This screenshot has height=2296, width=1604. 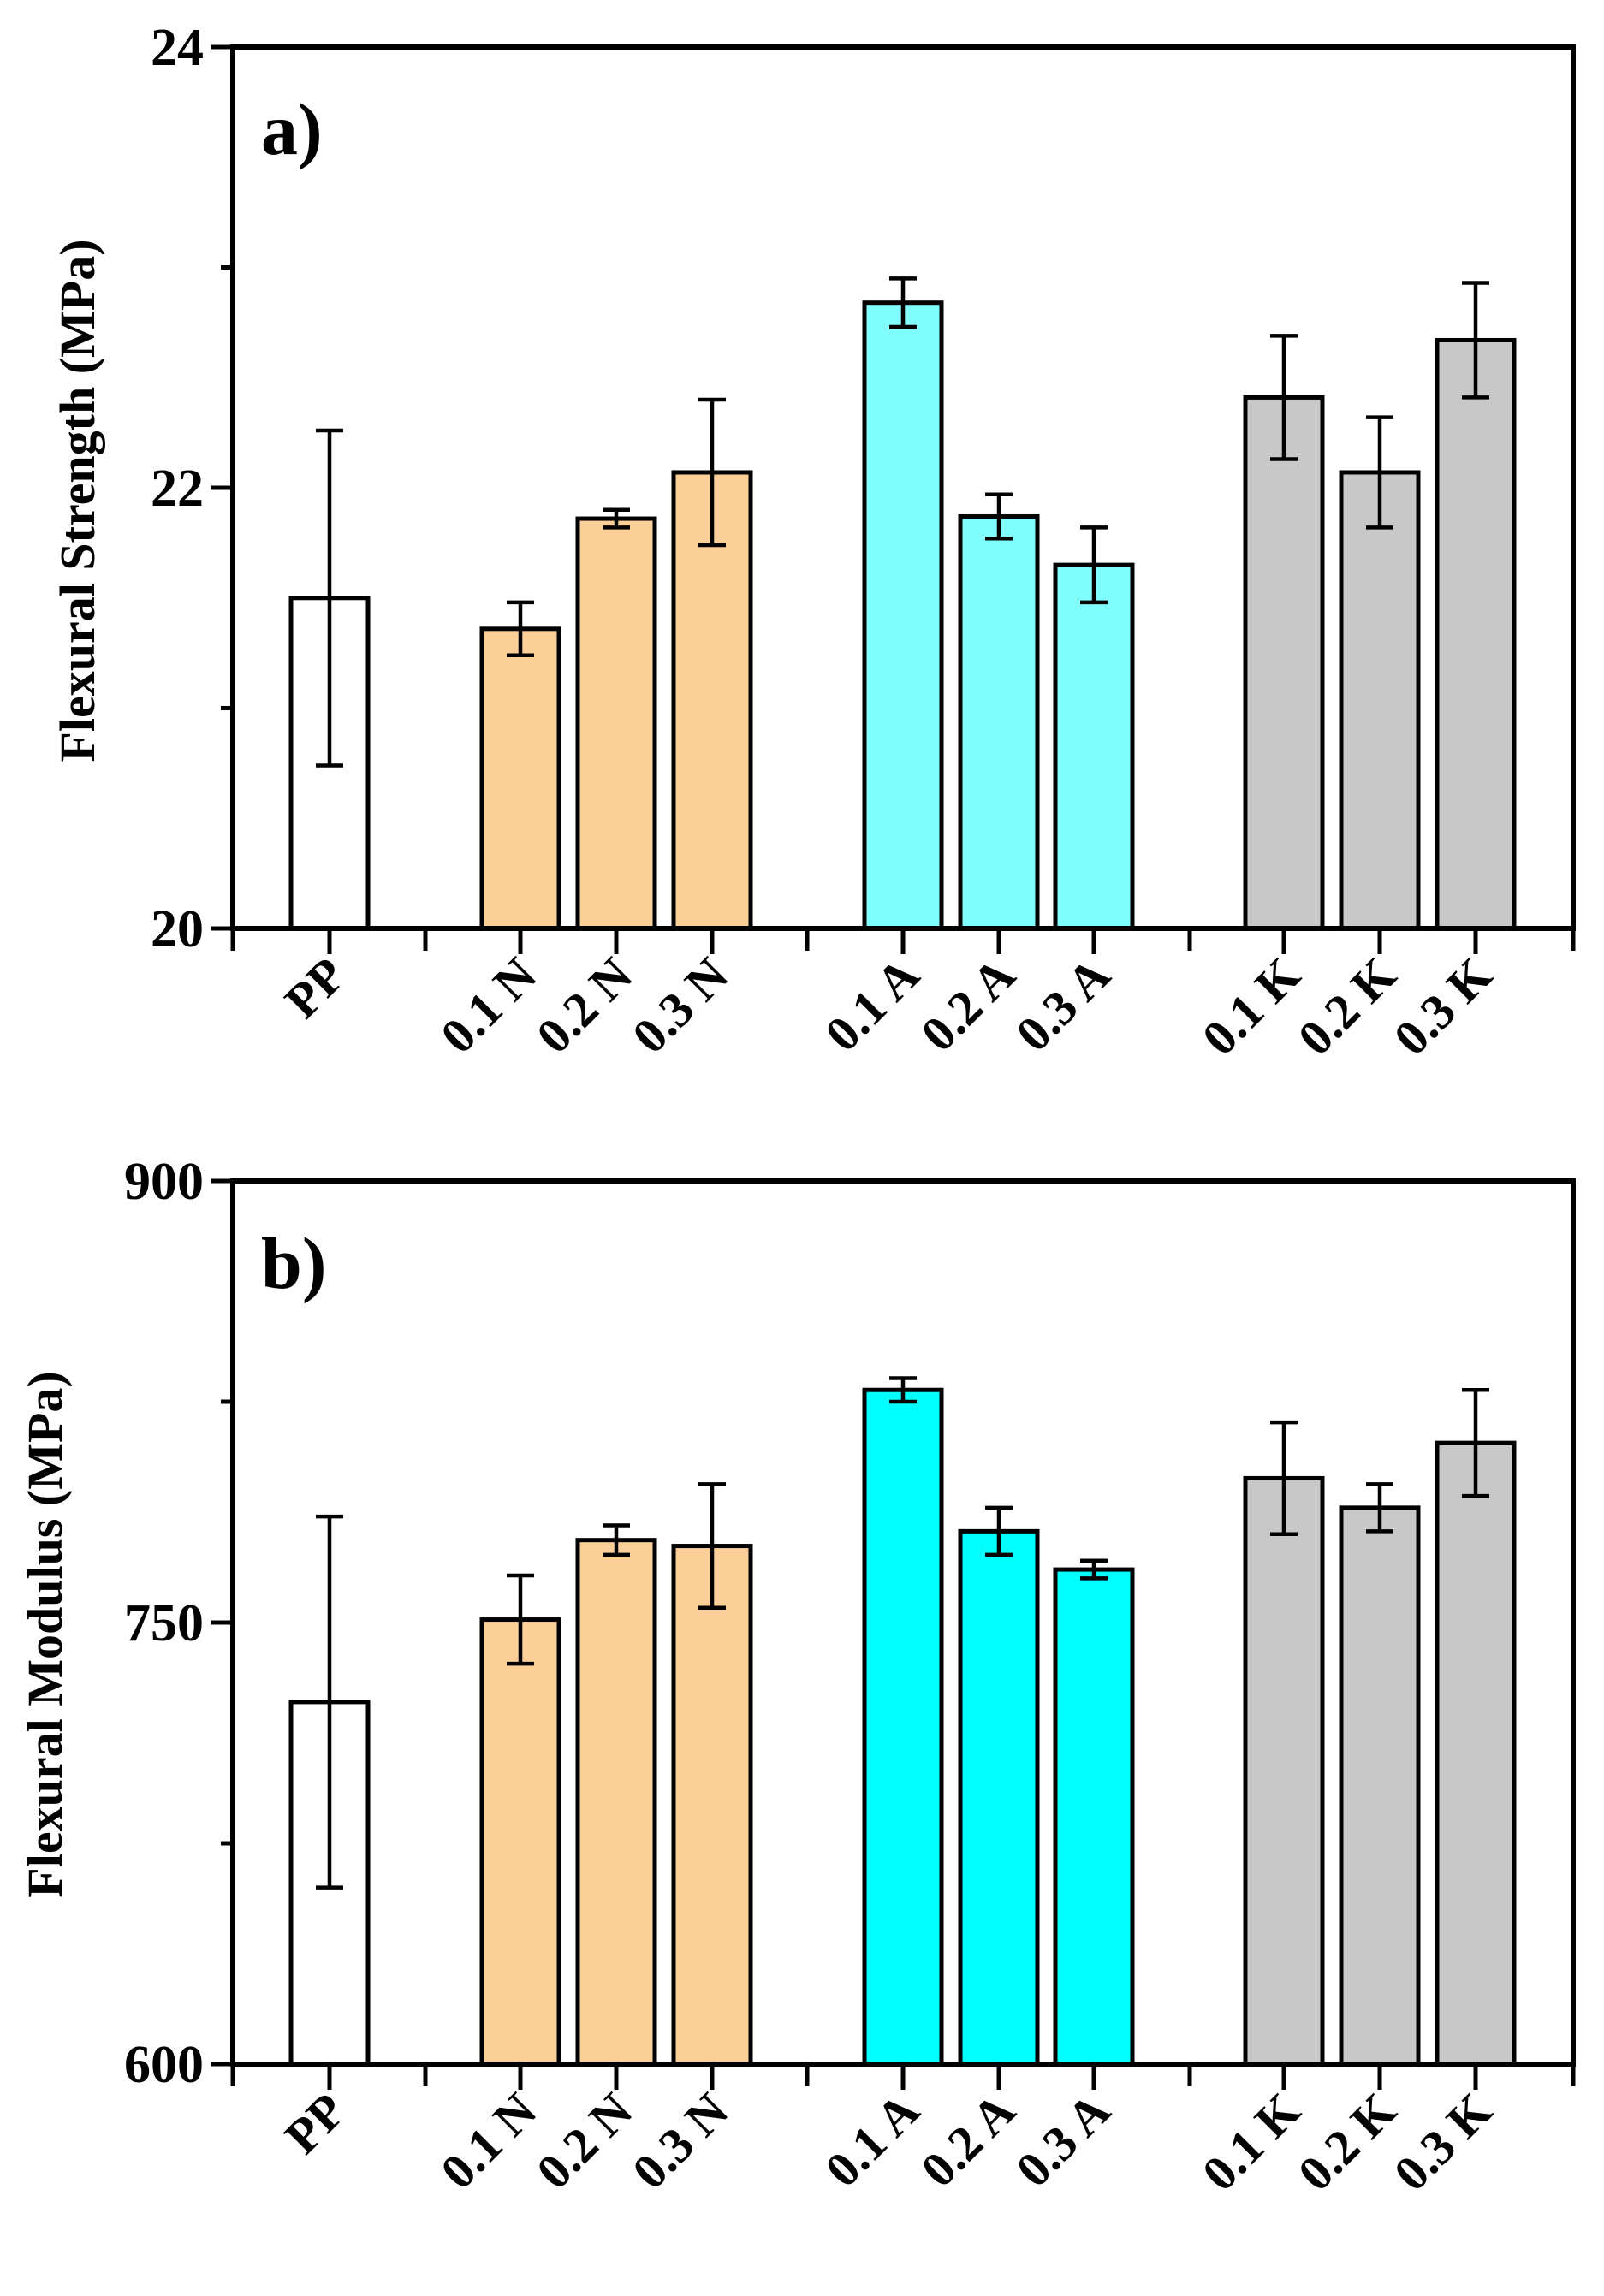 I want to click on y-tick-label: 900, so click(x=164, y=1182).